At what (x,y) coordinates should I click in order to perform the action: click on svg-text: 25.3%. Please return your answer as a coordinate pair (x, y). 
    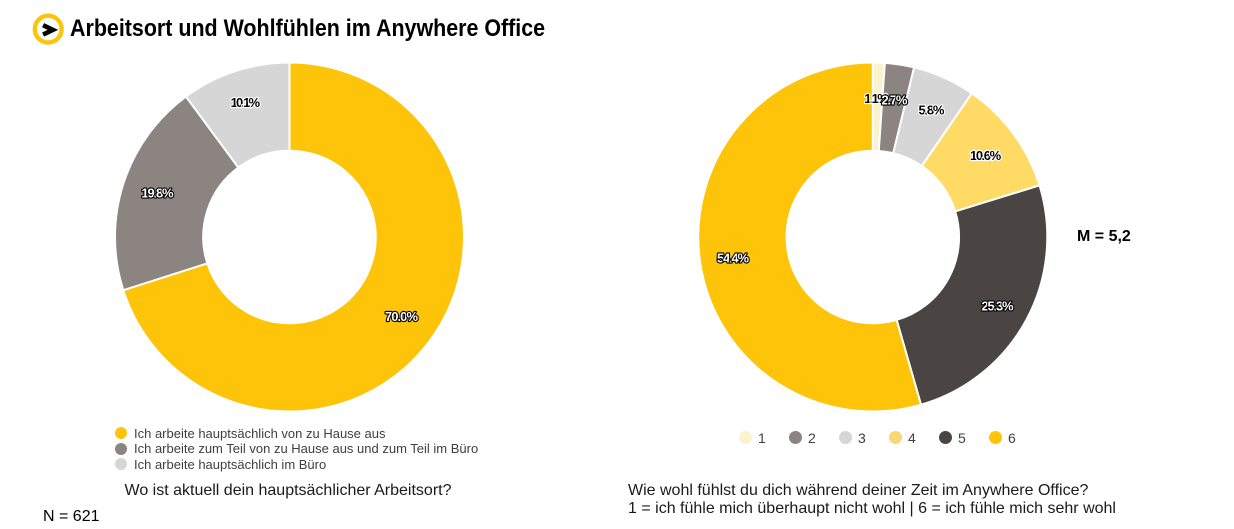
    Looking at the image, I should click on (997, 305).